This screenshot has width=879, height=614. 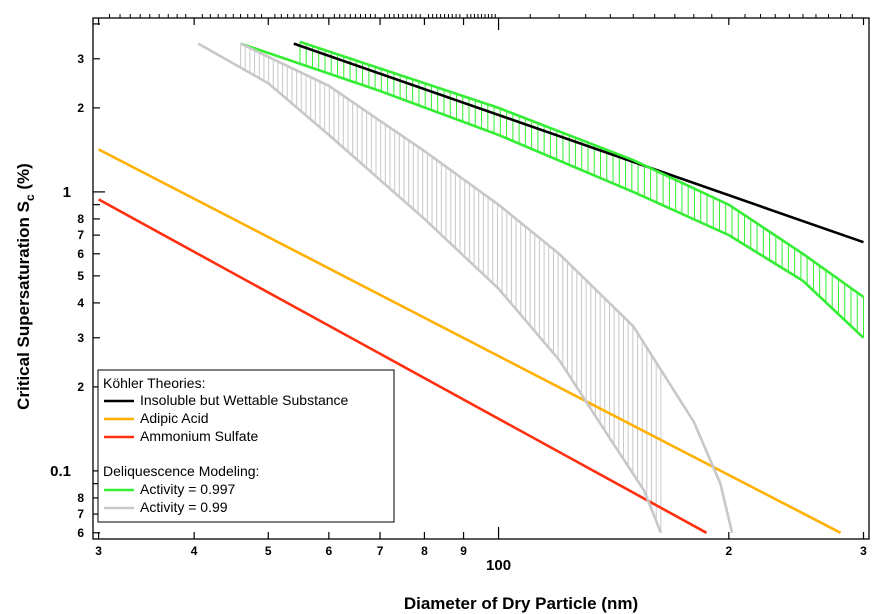 I want to click on y-axis-title: Critical Supersaturation Sc (%), so click(x=25, y=286).